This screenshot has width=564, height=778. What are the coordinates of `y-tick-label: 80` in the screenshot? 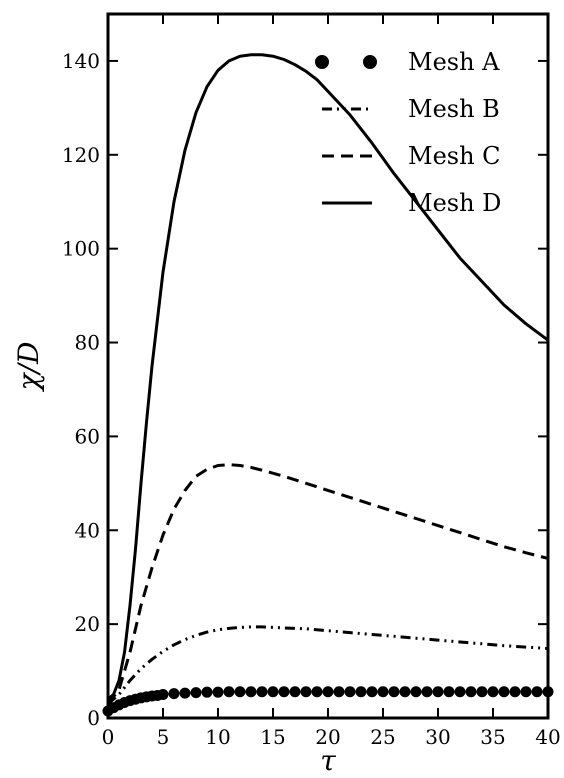 It's located at (87, 343).